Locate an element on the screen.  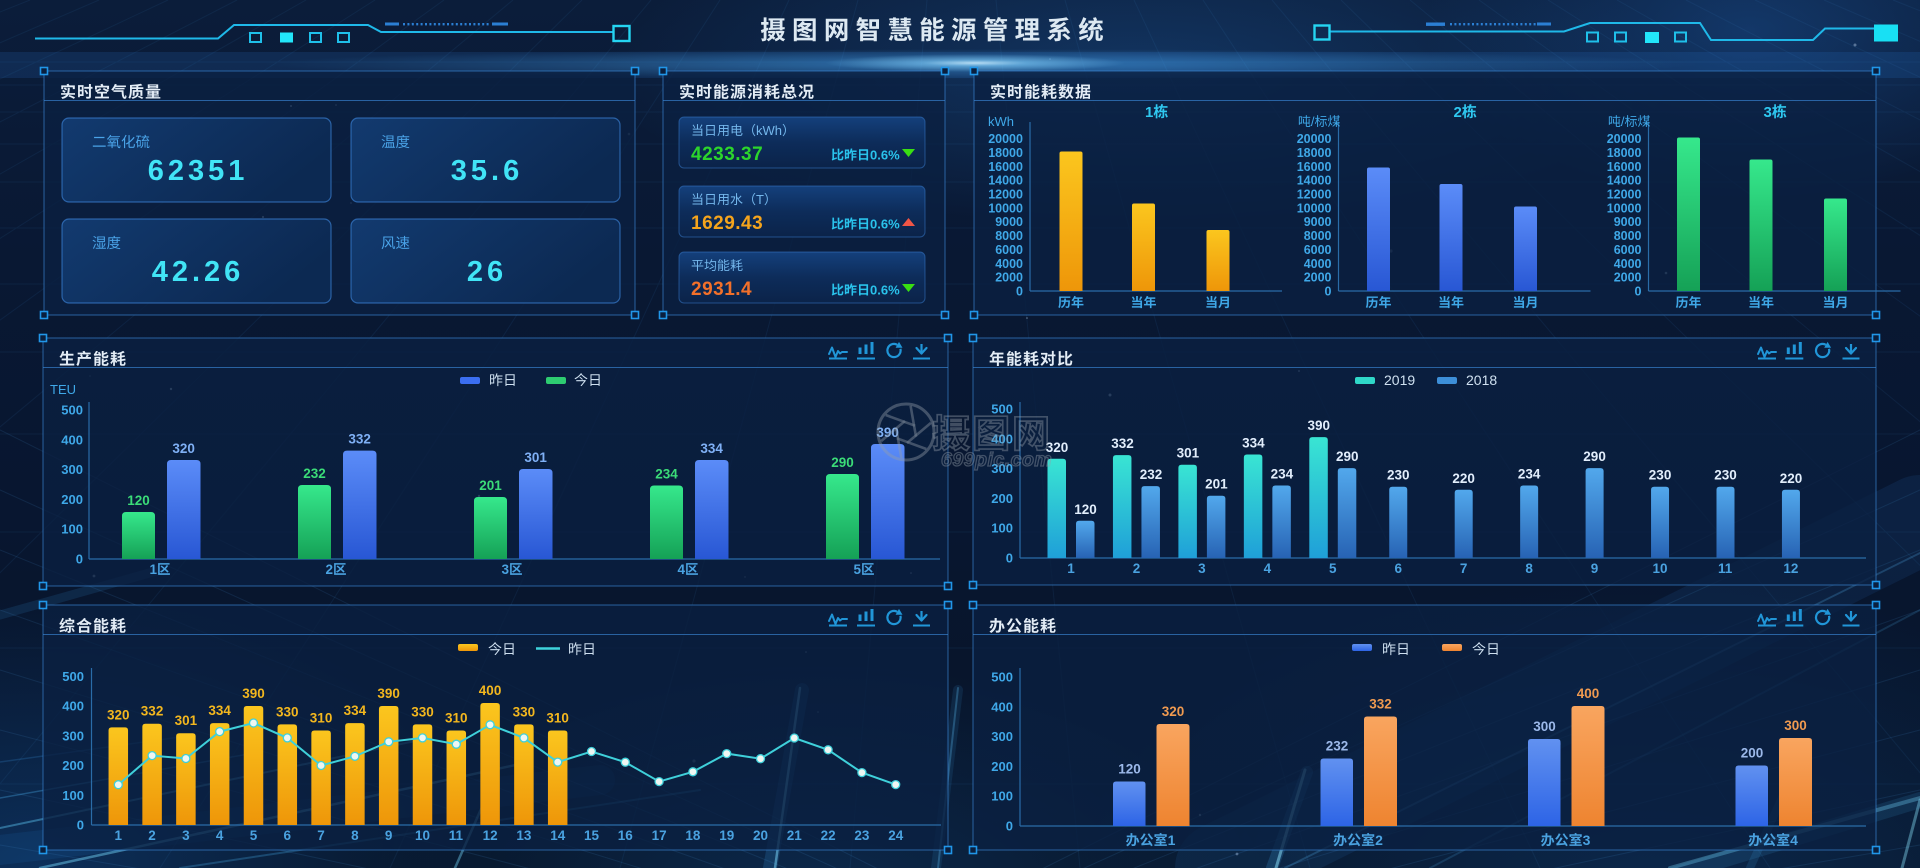
svg-text: 18 is located at coordinates (693, 835).